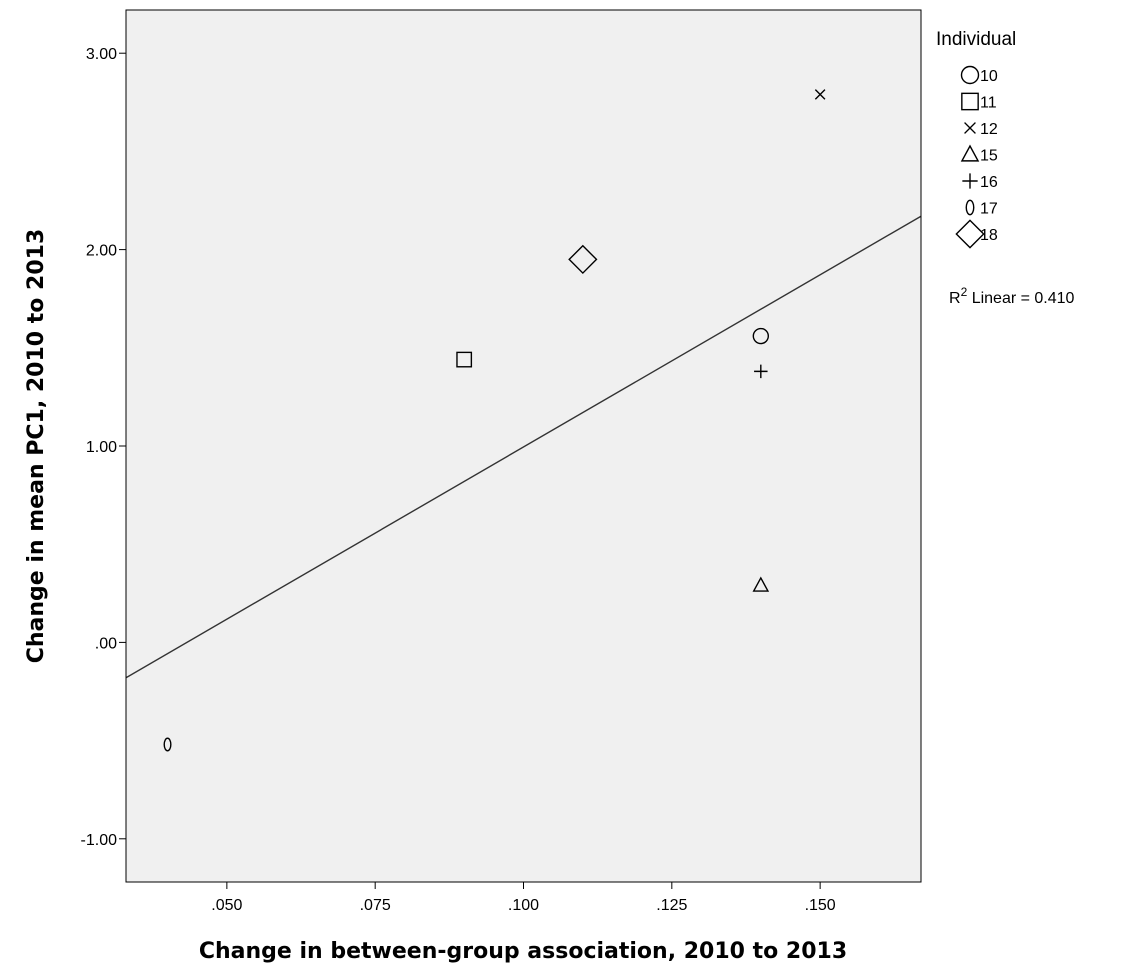  Describe the element at coordinates (375, 905) in the screenshot. I see `x-tick-label: .075` at that location.